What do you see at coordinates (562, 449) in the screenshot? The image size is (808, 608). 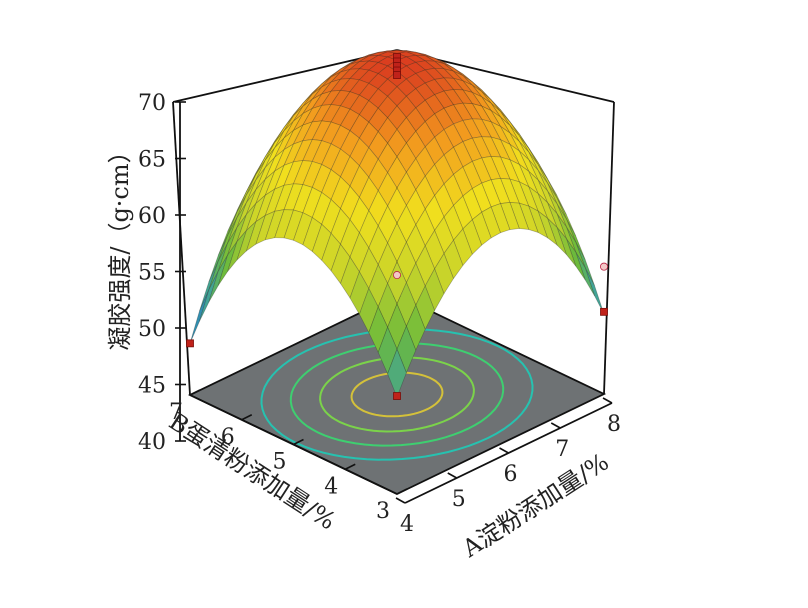 I see `x-tick-label: 7` at bounding box center [562, 449].